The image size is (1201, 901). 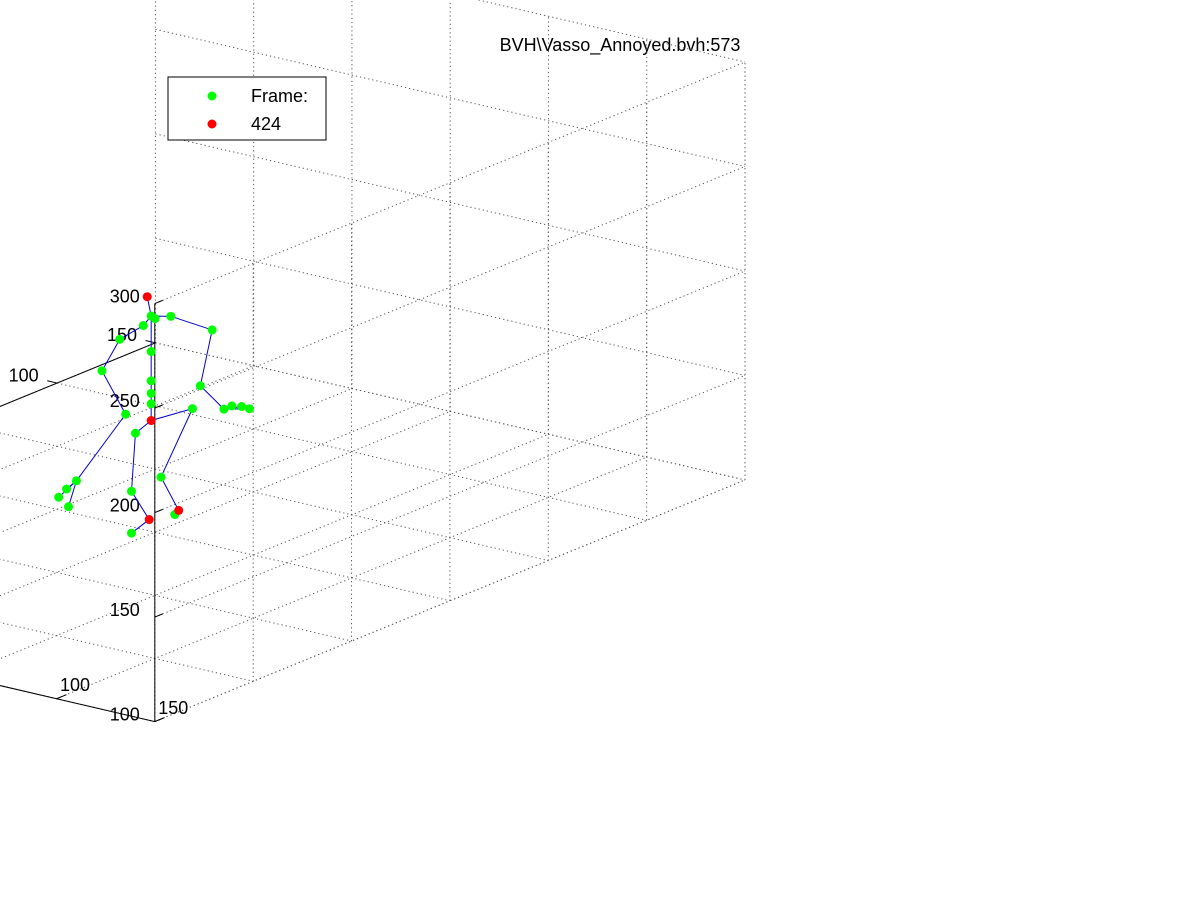 I want to click on z-tick-label: 250, so click(x=125, y=401).